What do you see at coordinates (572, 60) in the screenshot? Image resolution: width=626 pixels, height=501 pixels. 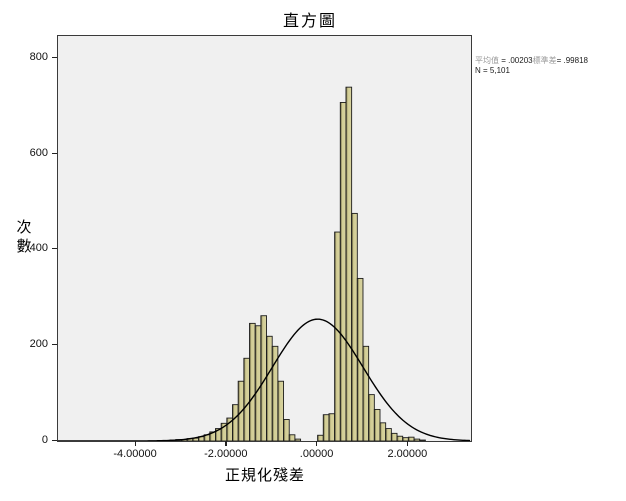 I see `sd-value: = .99818` at bounding box center [572, 60].